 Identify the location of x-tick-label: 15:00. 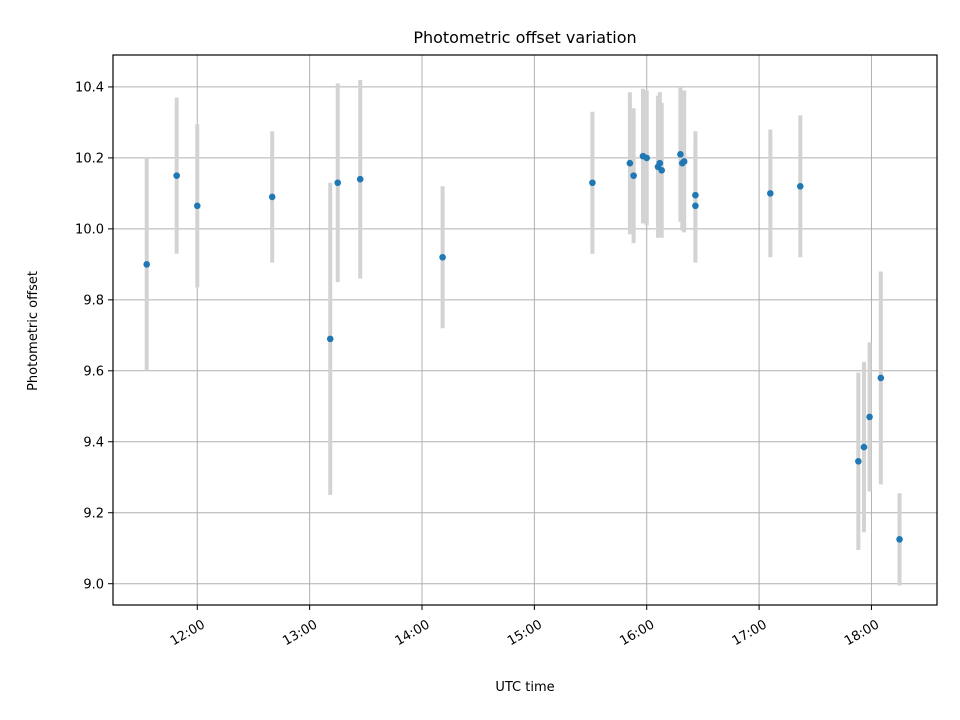
(525, 633).